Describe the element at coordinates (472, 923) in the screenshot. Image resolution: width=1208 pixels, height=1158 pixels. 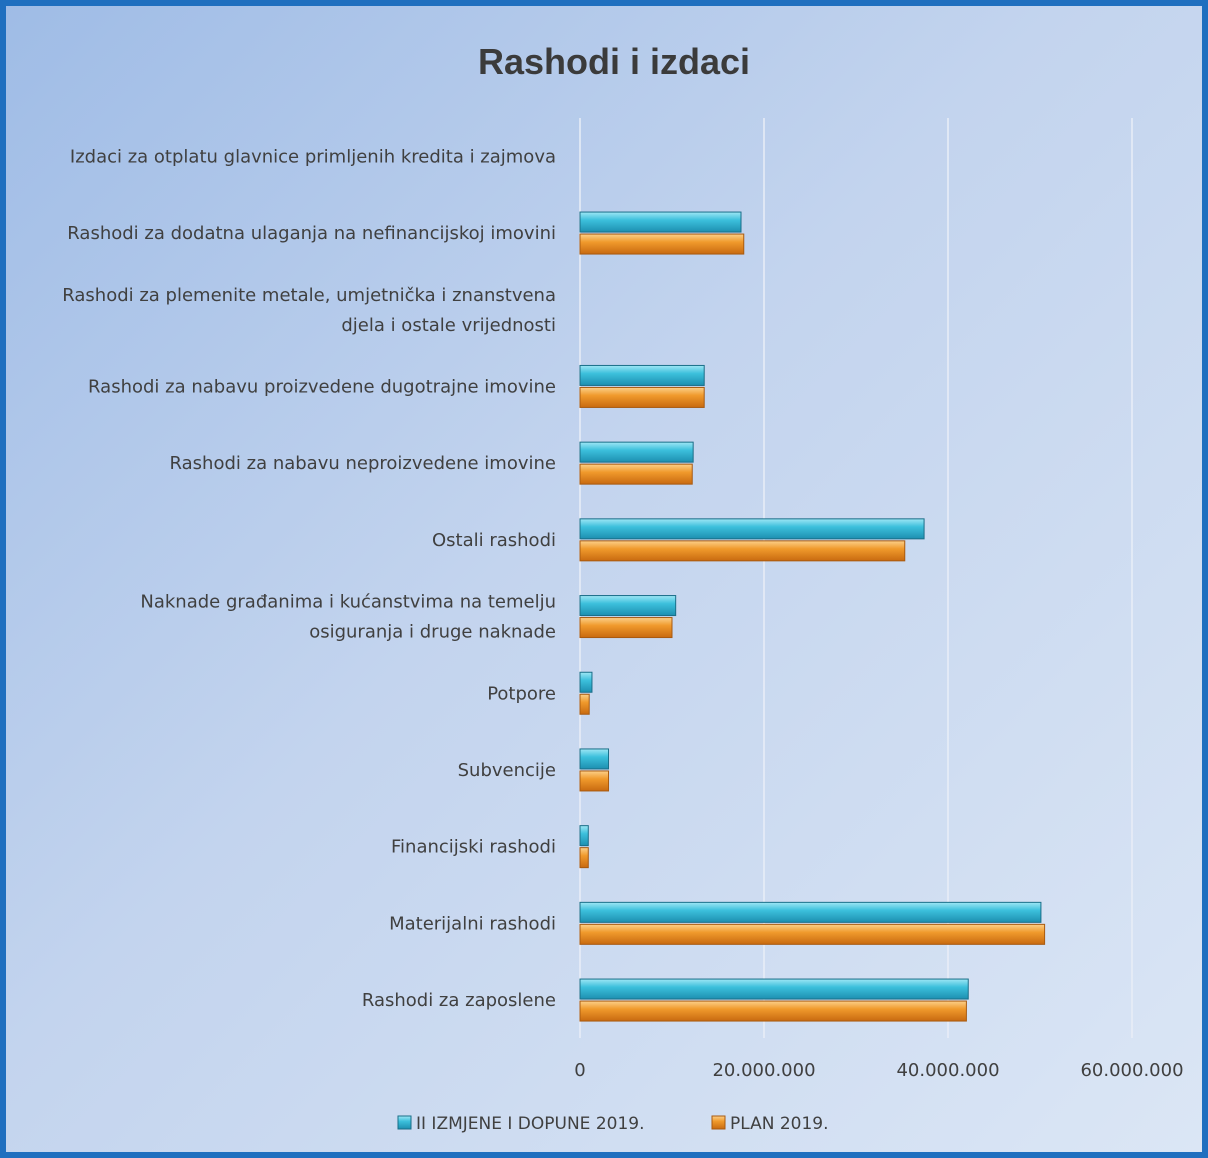
I see `category-label: Materijalni rashodi` at that location.